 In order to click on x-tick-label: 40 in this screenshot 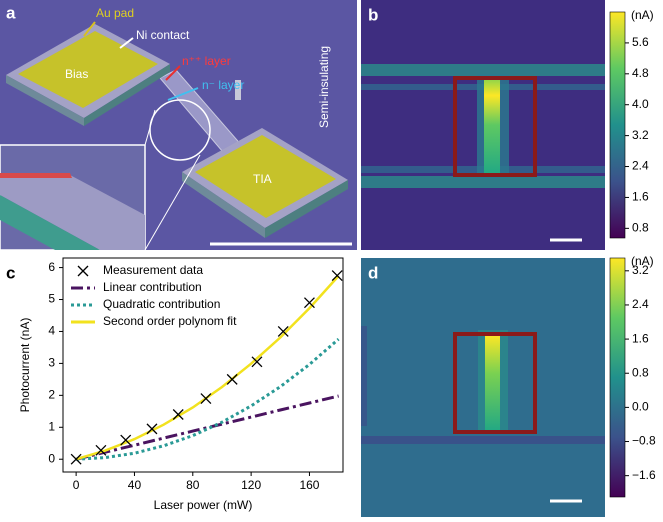, I will do `click(135, 485)`.